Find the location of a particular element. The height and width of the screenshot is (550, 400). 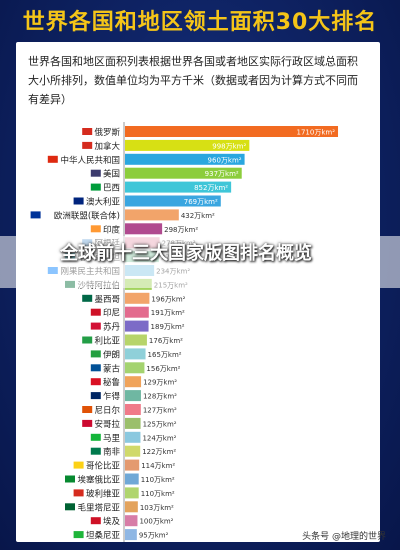

category-label: 巴西 is located at coordinates (111, 189).